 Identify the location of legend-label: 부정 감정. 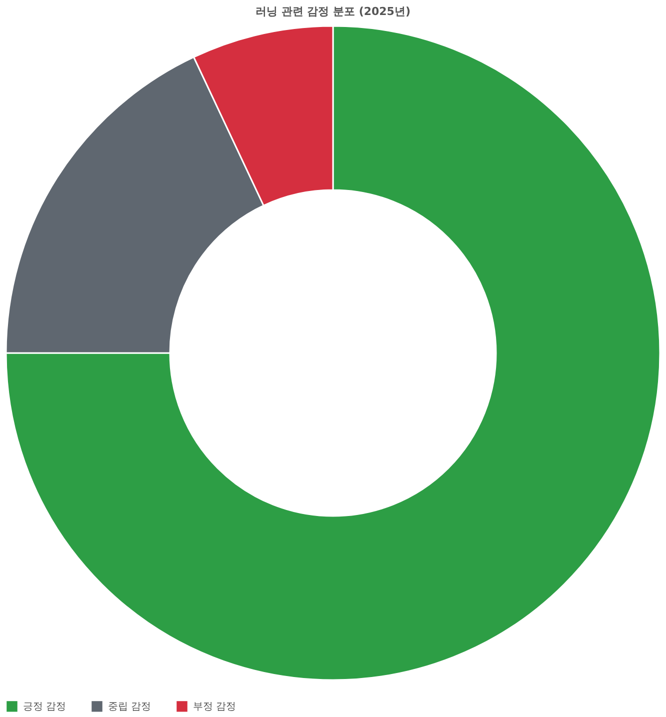
(214, 706).